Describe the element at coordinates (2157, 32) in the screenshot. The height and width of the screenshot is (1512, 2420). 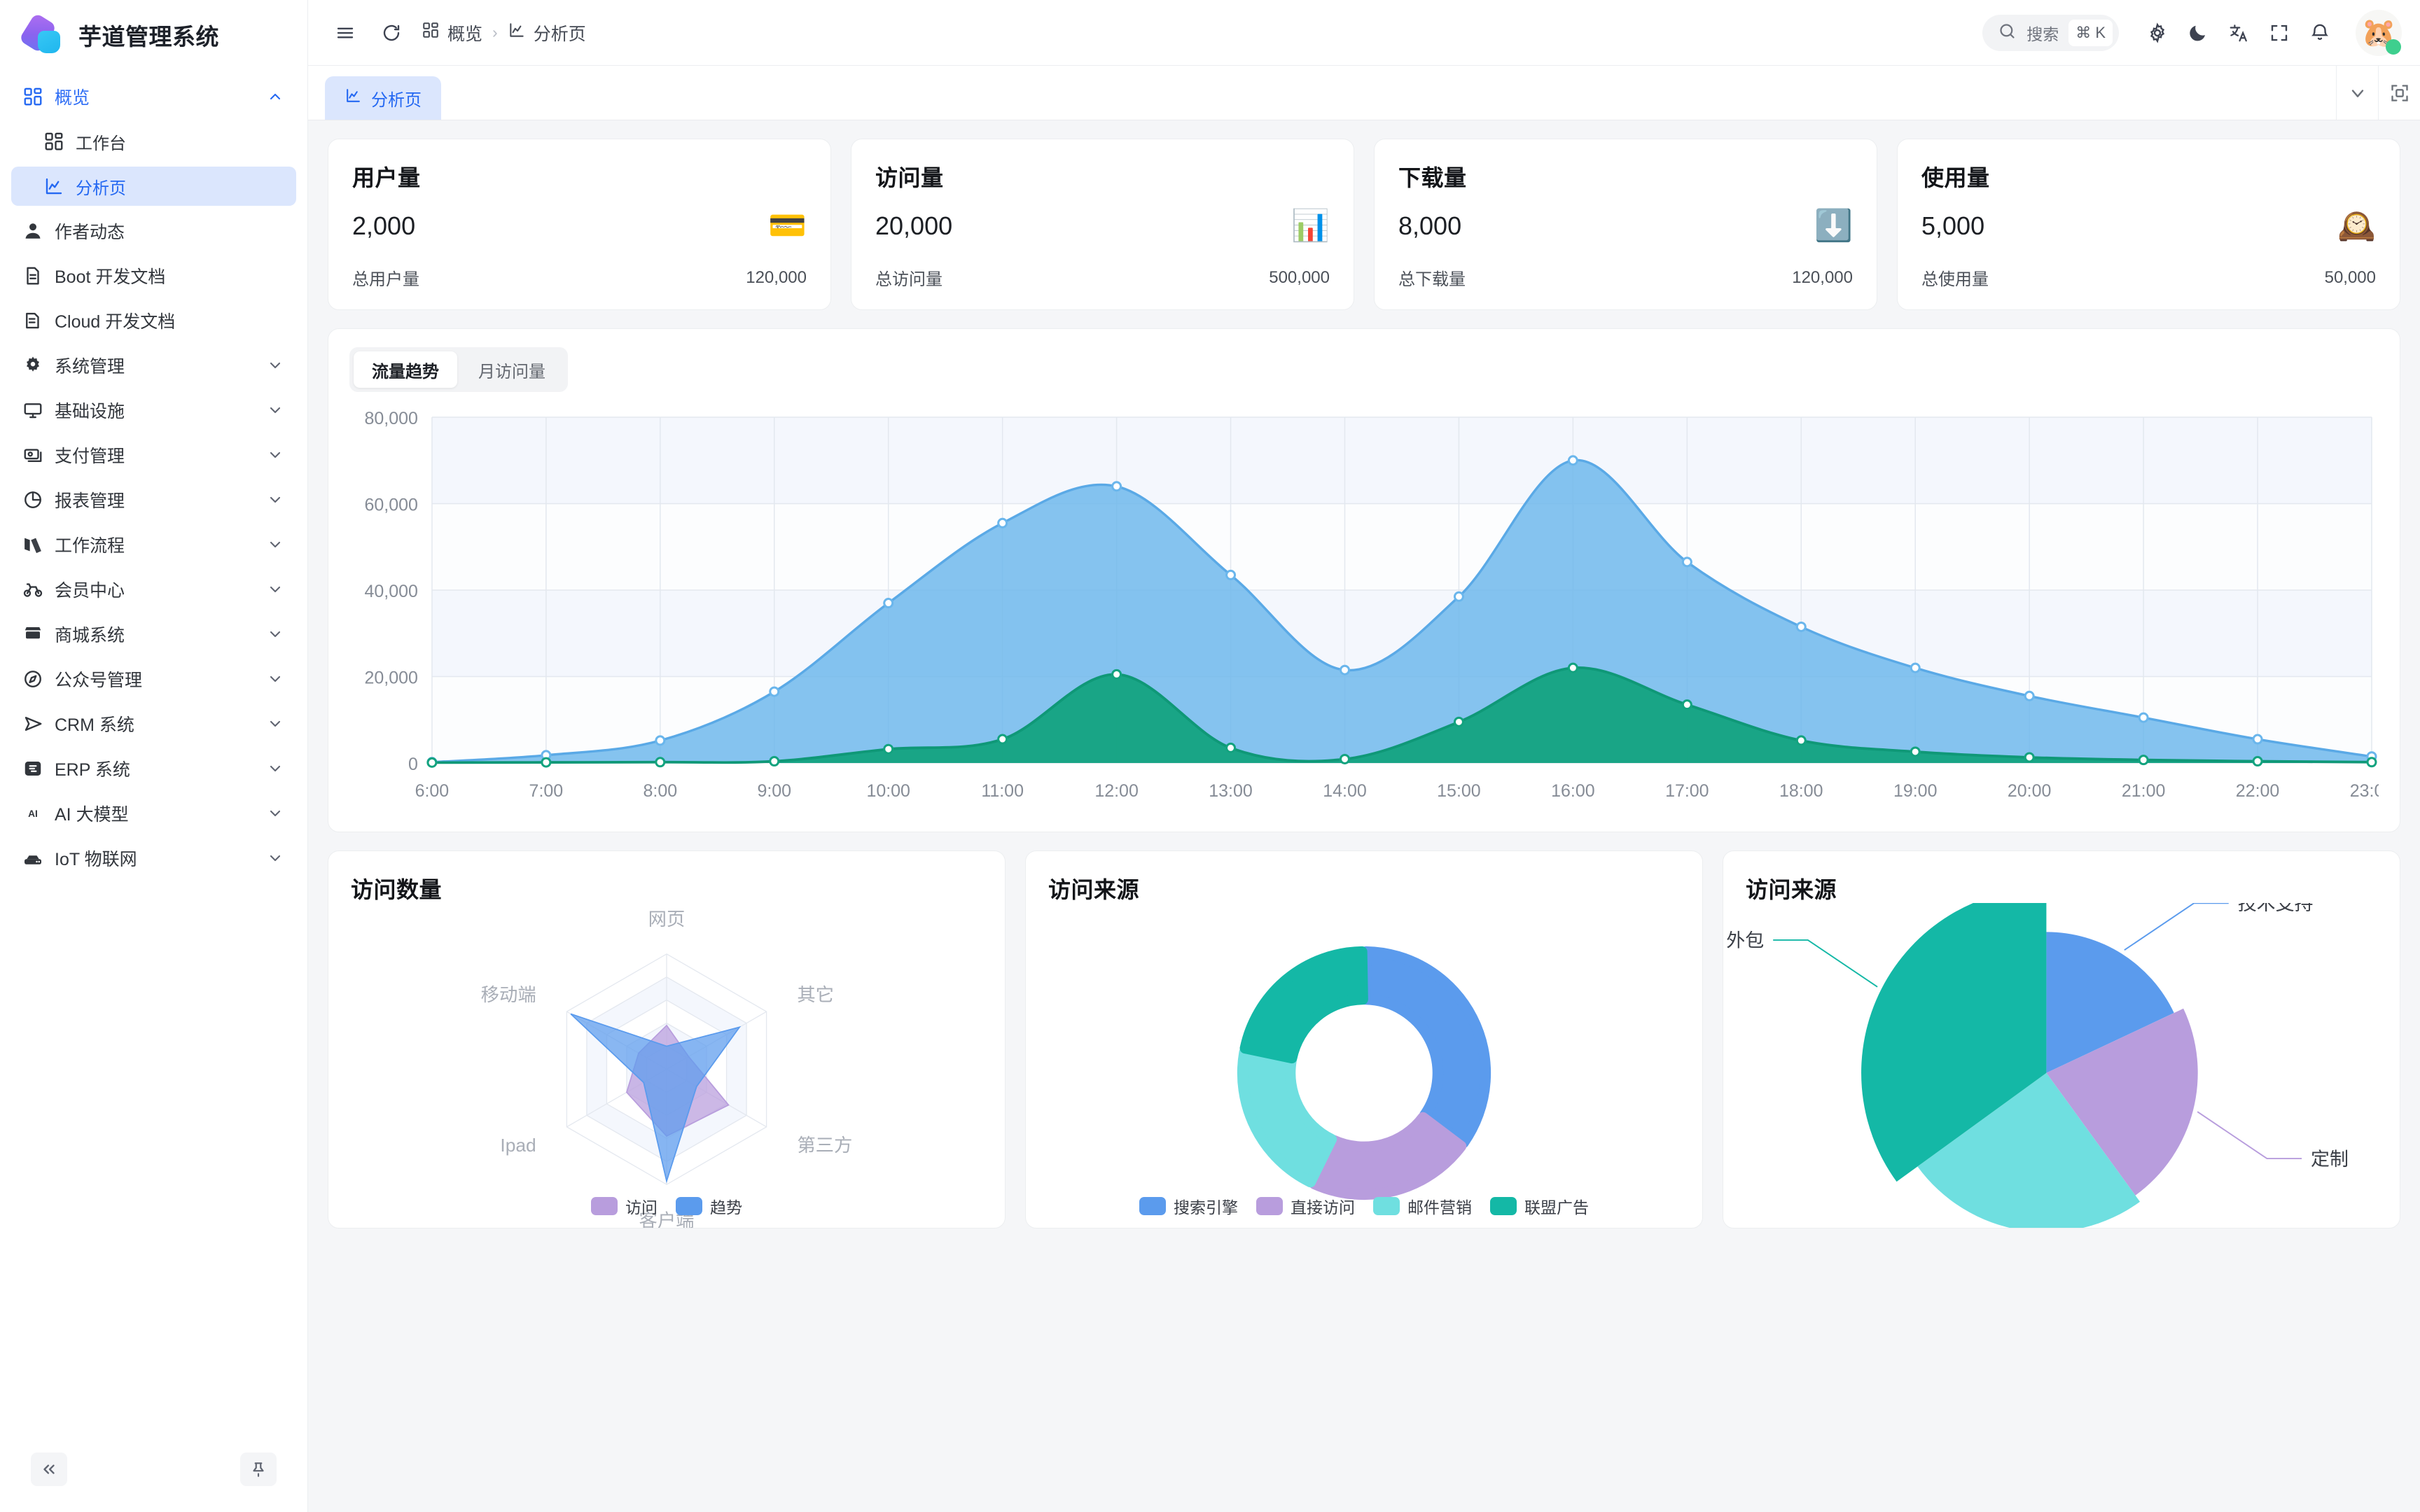
I see `settings-icon` at that location.